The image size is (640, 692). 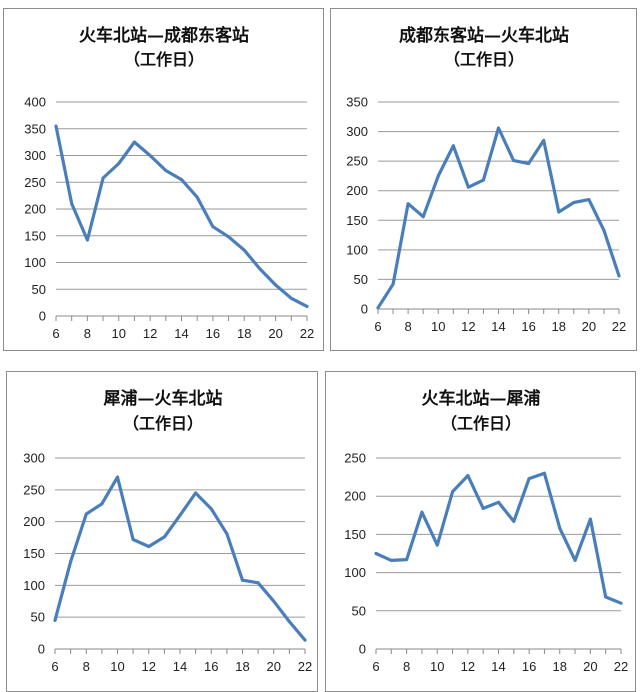 What do you see at coordinates (181, 333) in the screenshot?
I see `chart-1-x-tick-label: 14` at bounding box center [181, 333].